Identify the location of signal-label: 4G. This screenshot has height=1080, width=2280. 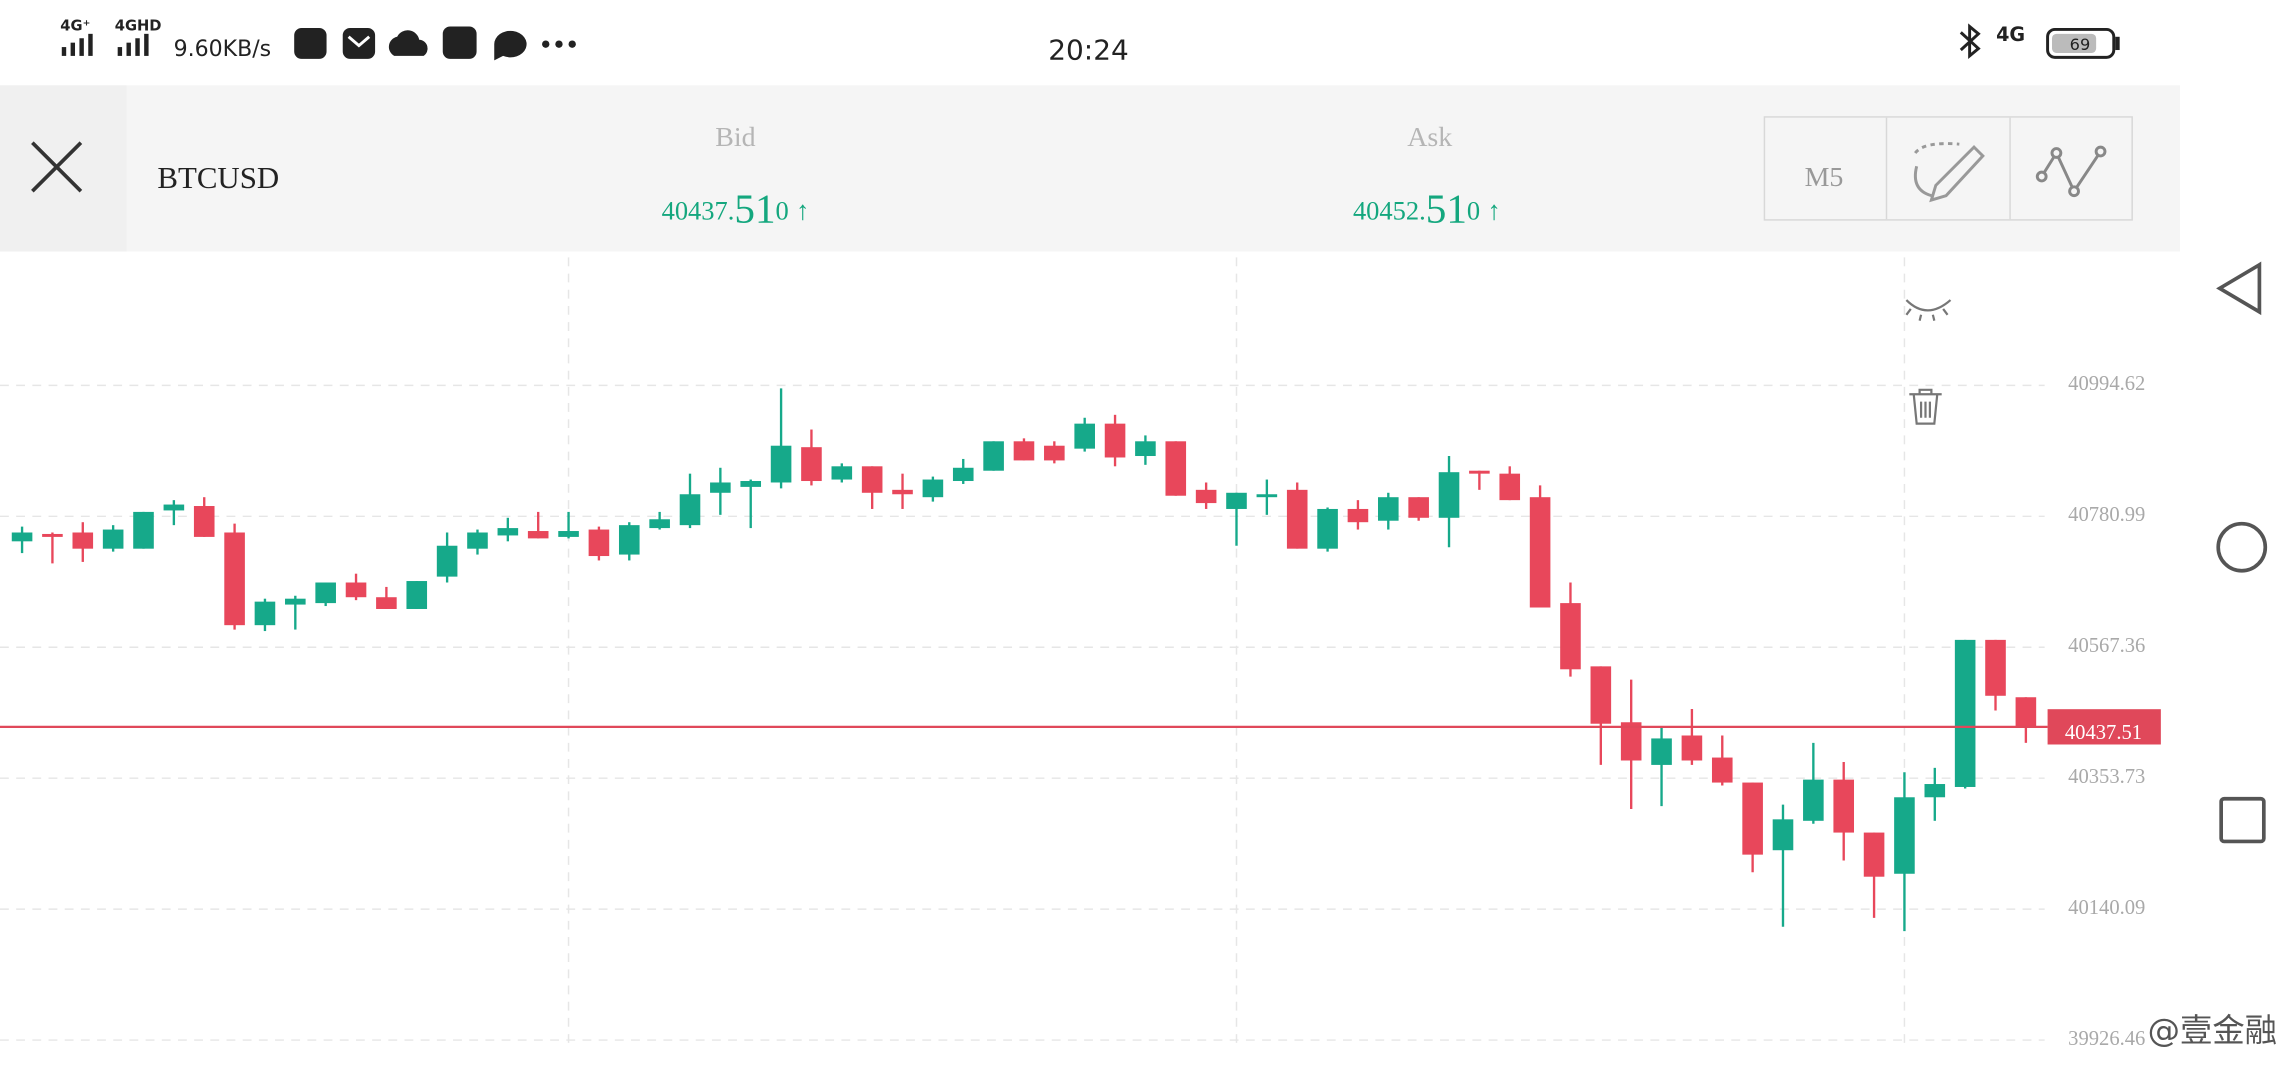
(2010, 34).